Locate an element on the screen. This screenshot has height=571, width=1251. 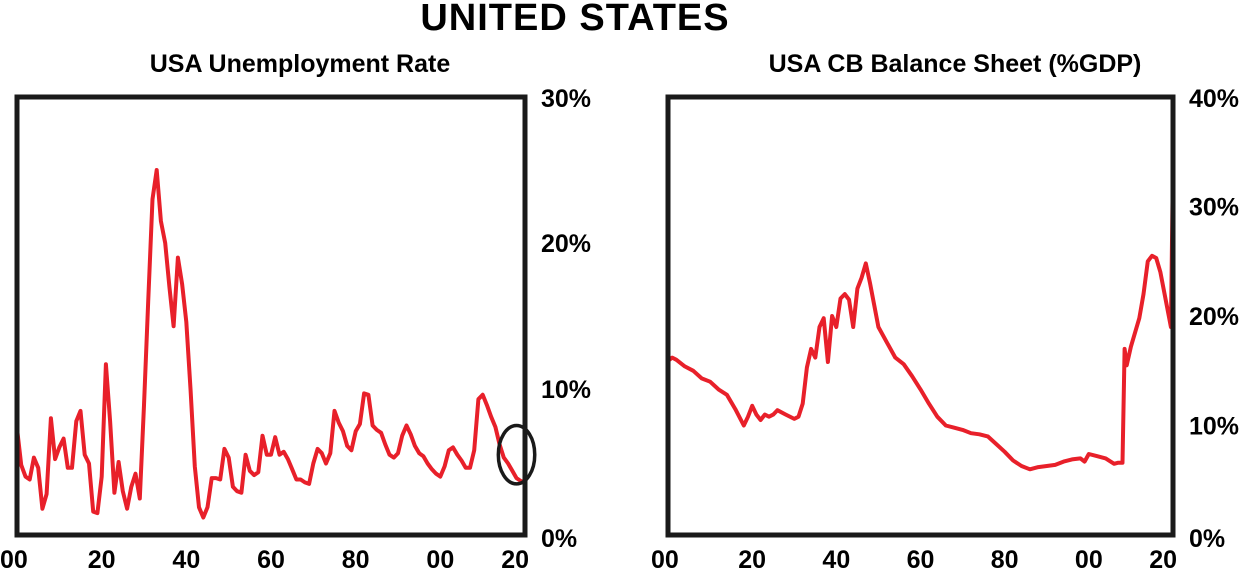
chart-title: USA Unemployment Rate is located at coordinates (300, 64).